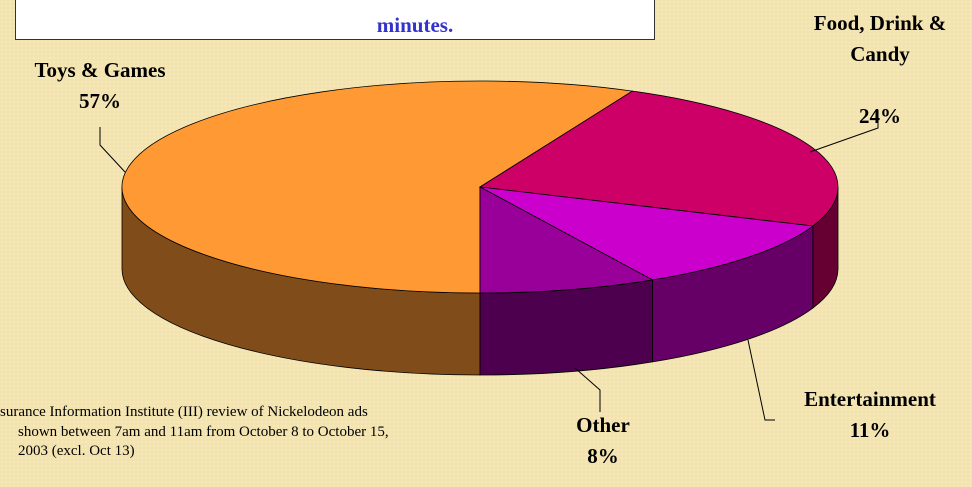 Image resolution: width=972 pixels, height=487 pixels. What do you see at coordinates (870, 430) in the screenshot?
I see `value-label: 11%` at bounding box center [870, 430].